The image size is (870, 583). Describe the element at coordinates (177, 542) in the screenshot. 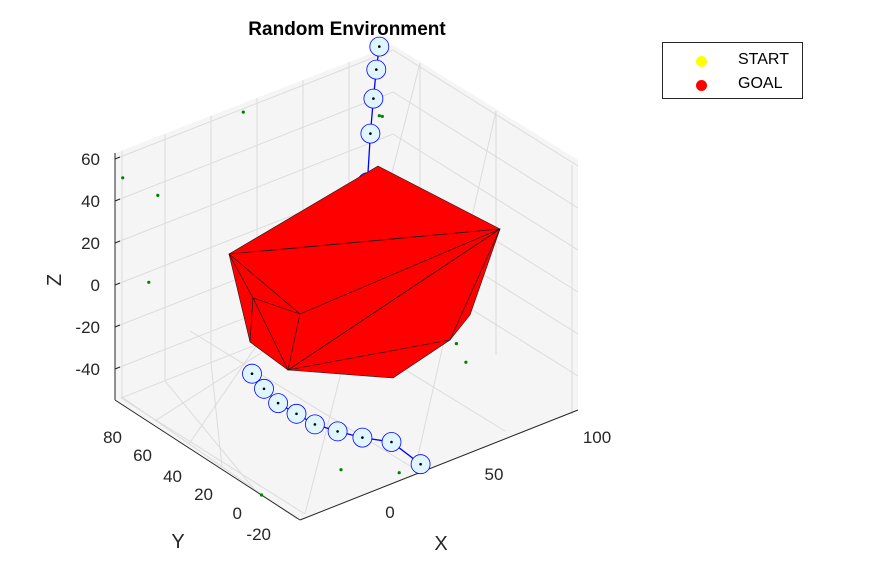

I see `y-axis-label: Y` at that location.